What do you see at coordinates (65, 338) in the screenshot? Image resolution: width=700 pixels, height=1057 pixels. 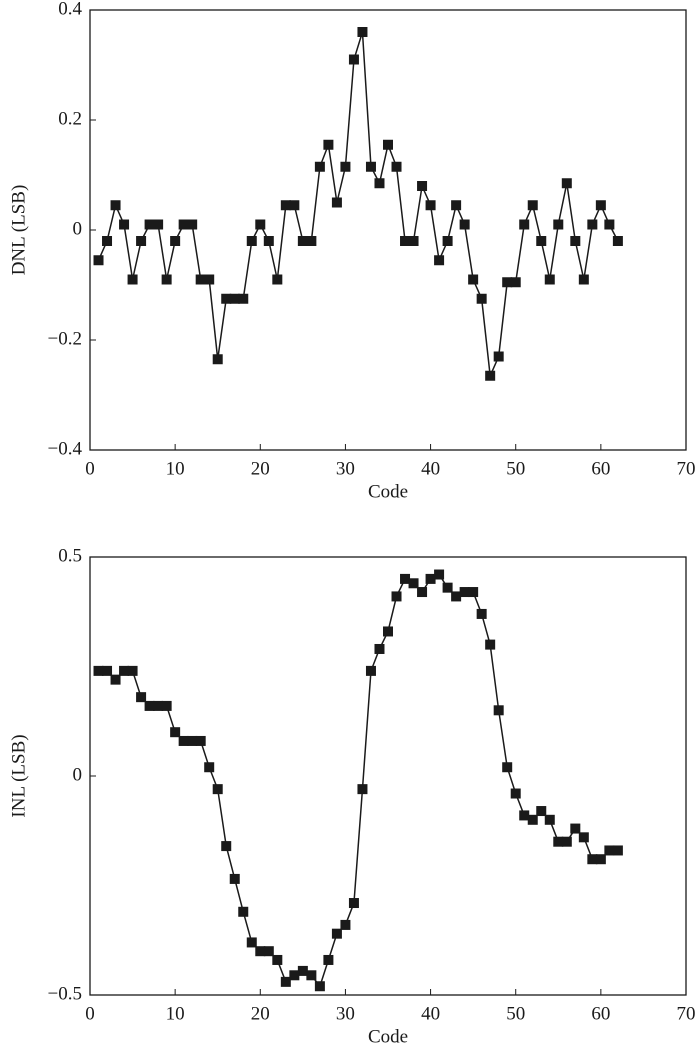 I see `y-tick-label: −0.2` at bounding box center [65, 338].